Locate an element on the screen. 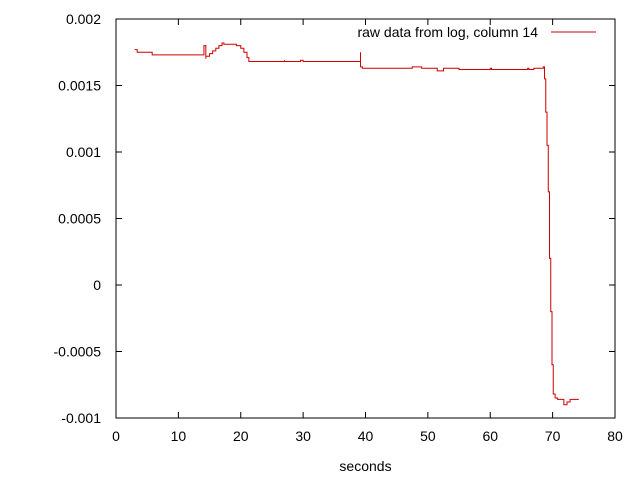 This screenshot has height=480, width=640. y-tick-label: 0.0015 is located at coordinates (79, 86).